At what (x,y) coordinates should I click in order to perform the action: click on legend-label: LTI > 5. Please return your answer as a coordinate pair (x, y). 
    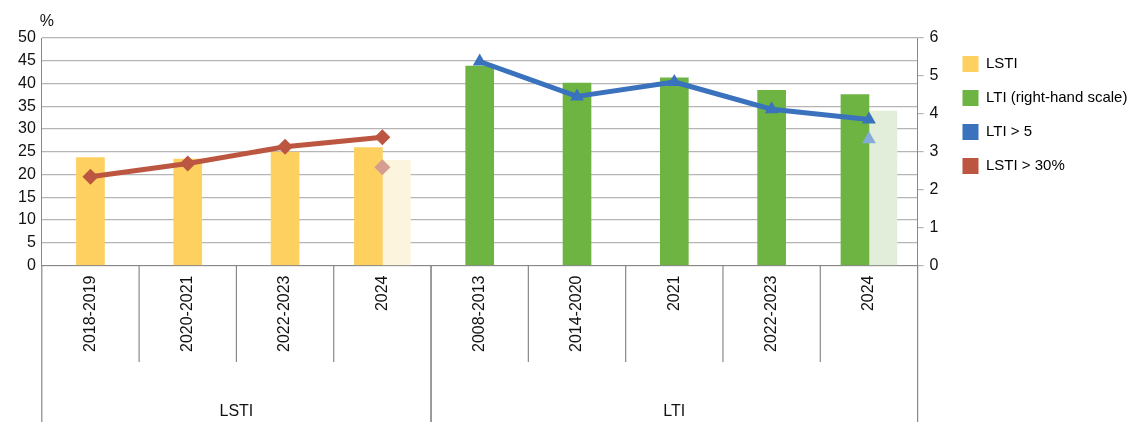
    Looking at the image, I should click on (1009, 131).